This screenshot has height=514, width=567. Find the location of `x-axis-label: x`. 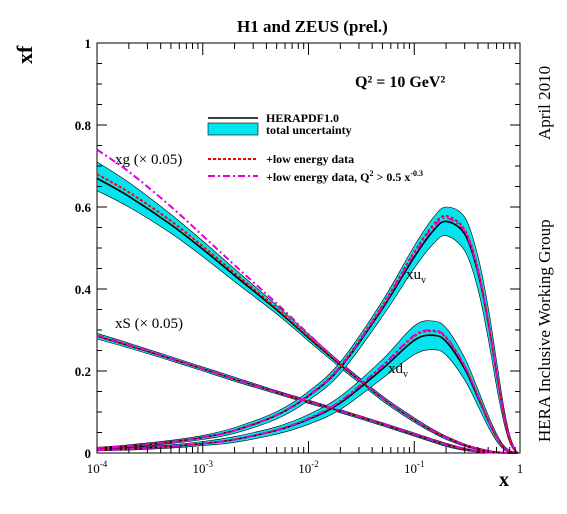

x-axis-label: x is located at coordinates (504, 480).